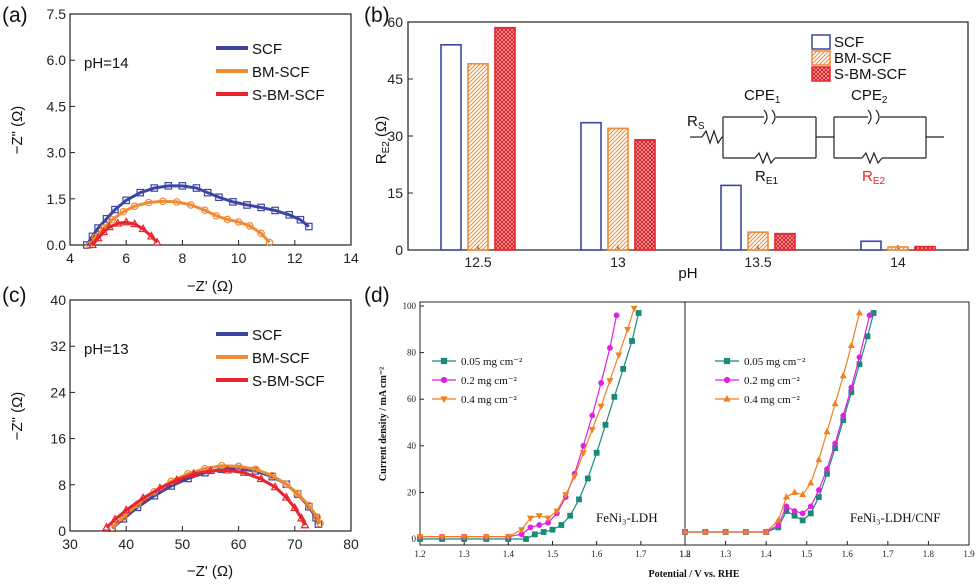 The height and width of the screenshot is (585, 979). What do you see at coordinates (351, 258) in the screenshot?
I see `x-tick-label: 14` at bounding box center [351, 258].